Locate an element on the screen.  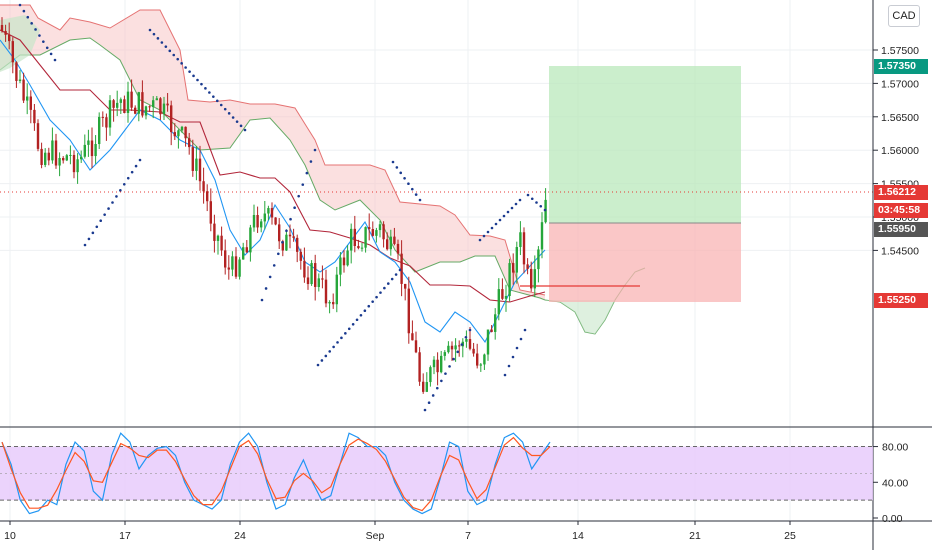
currency-button: CAD is located at coordinates (904, 16).